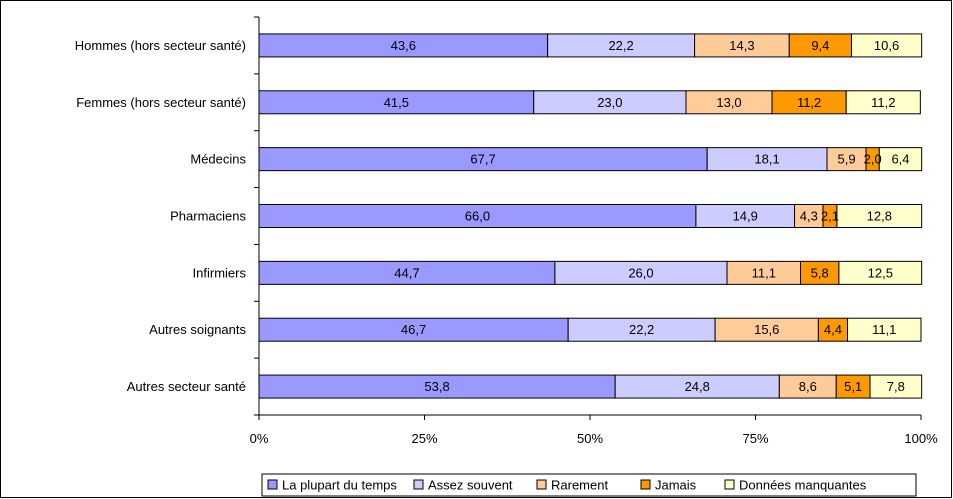 This screenshot has width=953, height=499. What do you see at coordinates (186, 386) in the screenshot?
I see `category-label: Autres secteur santé` at bounding box center [186, 386].